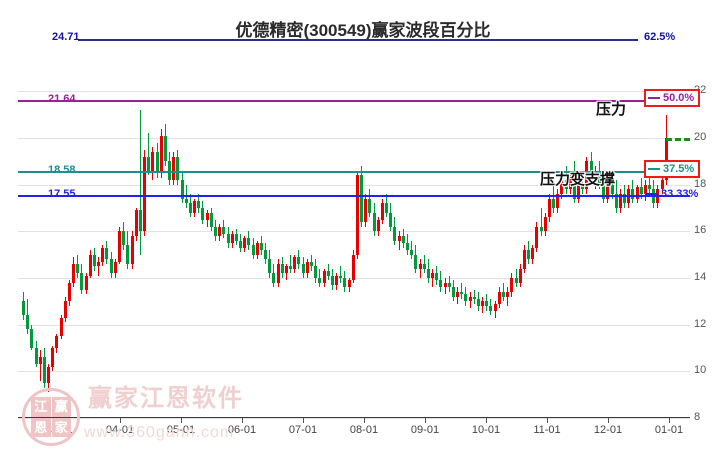  Describe the element at coordinates (41, 407) in the screenshot. I see `seal-glyph: 江` at that location.